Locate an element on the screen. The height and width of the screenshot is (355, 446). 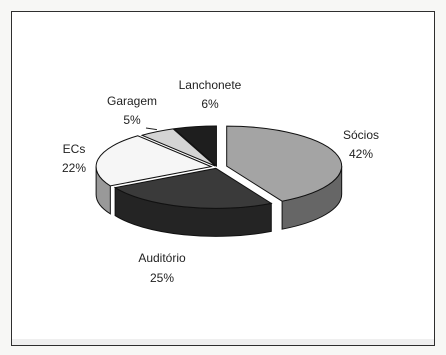
label-name-2: ECs is located at coordinates (74, 149).